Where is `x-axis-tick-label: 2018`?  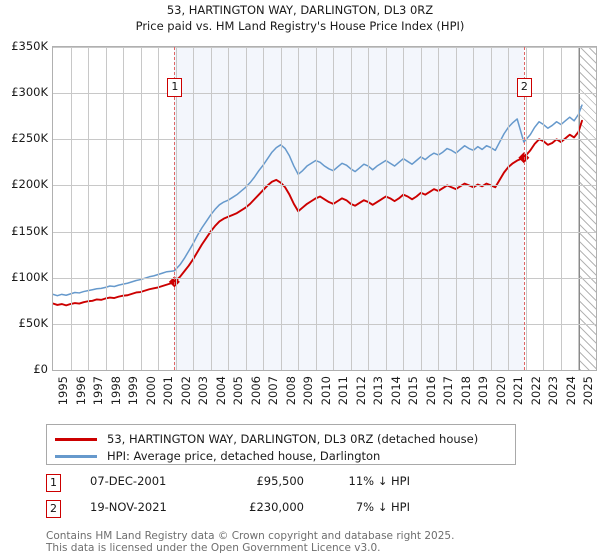 x-axis-tick-label: 2018 is located at coordinates (465, 391).